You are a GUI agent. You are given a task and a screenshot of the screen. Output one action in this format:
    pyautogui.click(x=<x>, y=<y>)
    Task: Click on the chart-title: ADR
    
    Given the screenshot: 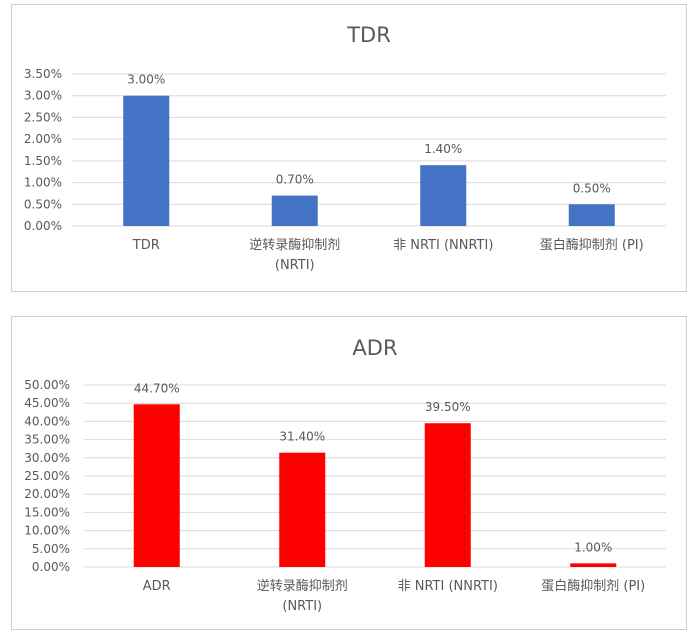 What is the action you would take?
    pyautogui.click(x=374, y=348)
    